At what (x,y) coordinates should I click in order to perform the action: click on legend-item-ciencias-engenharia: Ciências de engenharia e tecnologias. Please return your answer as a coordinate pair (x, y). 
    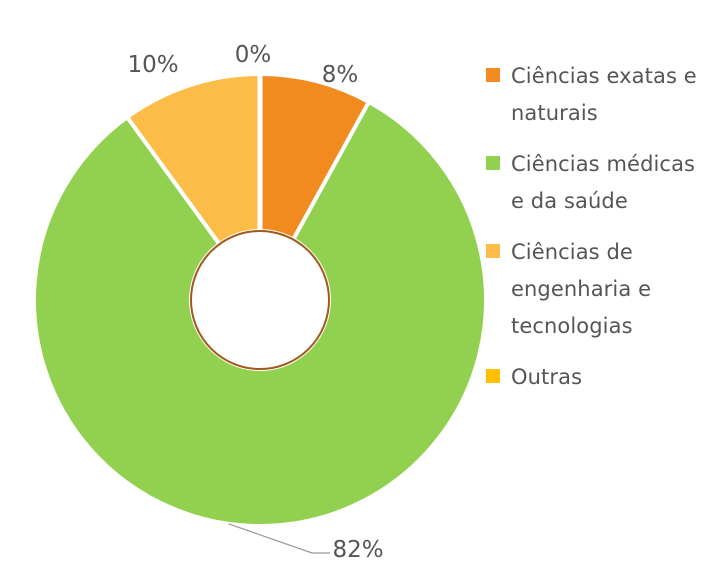
    Looking at the image, I should click on (598, 289).